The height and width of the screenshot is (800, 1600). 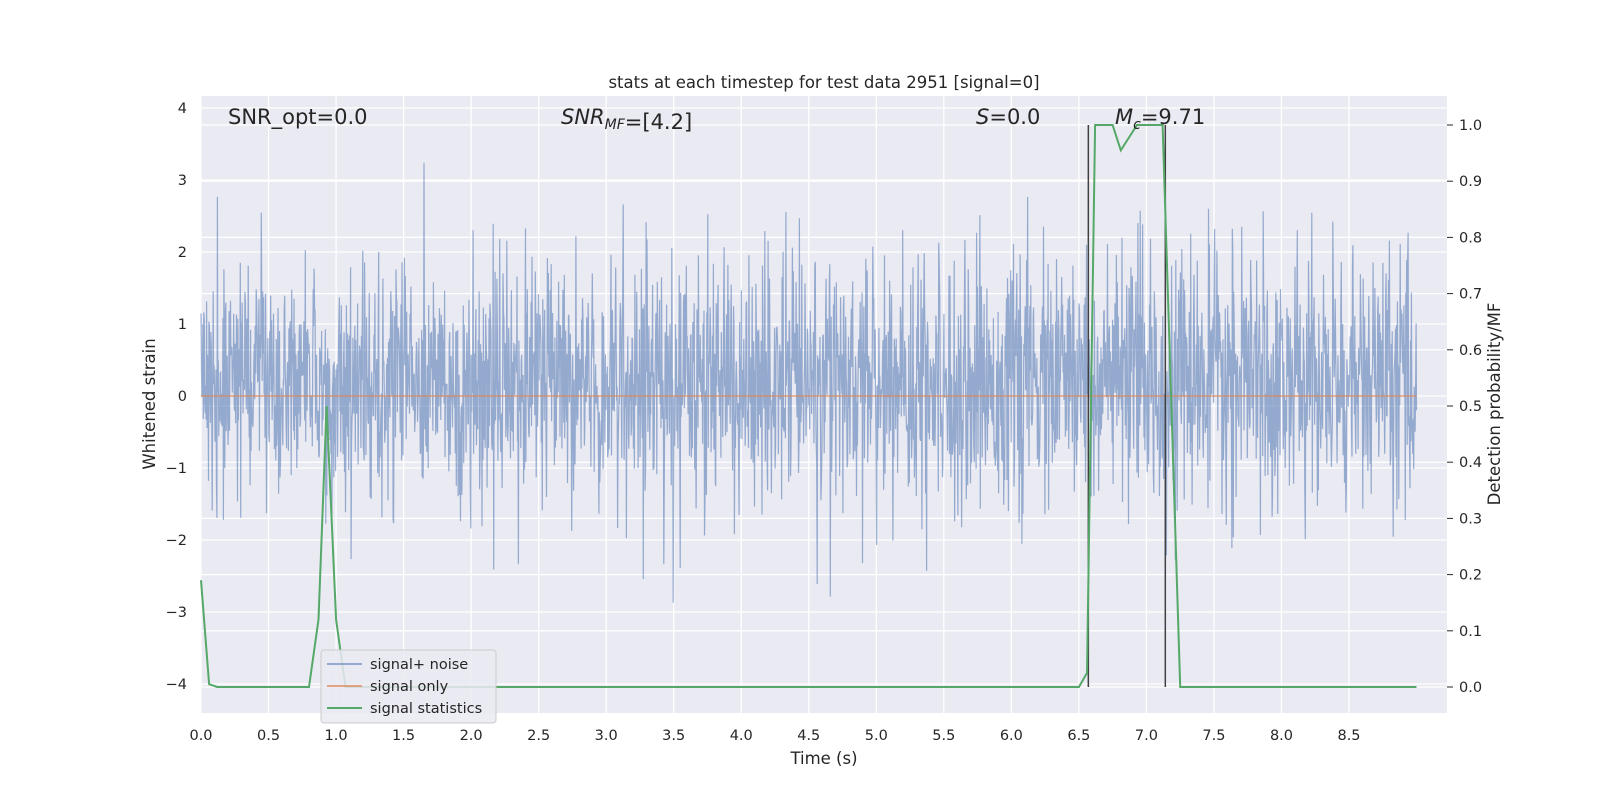 What do you see at coordinates (1470, 688) in the screenshot?
I see `right-y-tick-label: 0.0` at bounding box center [1470, 688].